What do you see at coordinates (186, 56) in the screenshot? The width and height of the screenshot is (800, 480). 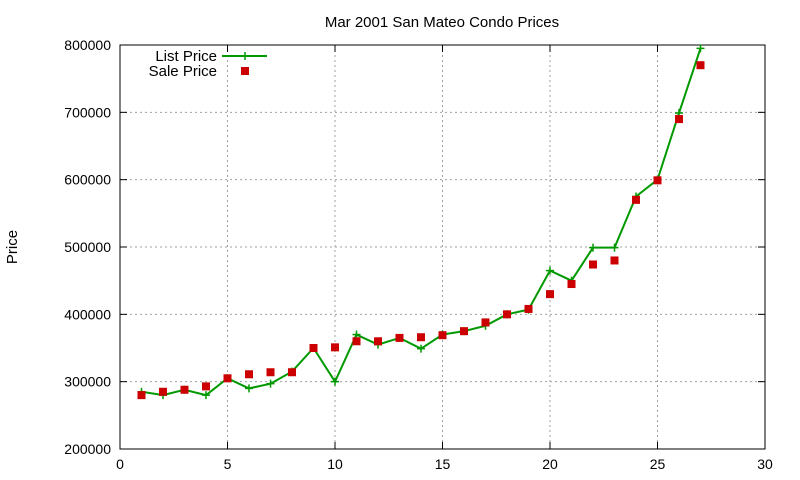 I see `legend-label-list-price: List Price` at bounding box center [186, 56].